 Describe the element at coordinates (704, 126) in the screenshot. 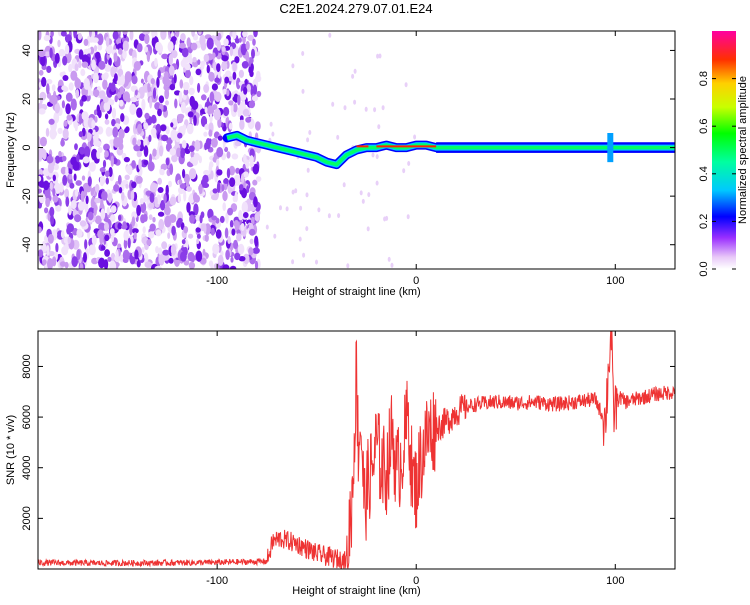

I see `colorbar-tick-label: 0.6` at that location.